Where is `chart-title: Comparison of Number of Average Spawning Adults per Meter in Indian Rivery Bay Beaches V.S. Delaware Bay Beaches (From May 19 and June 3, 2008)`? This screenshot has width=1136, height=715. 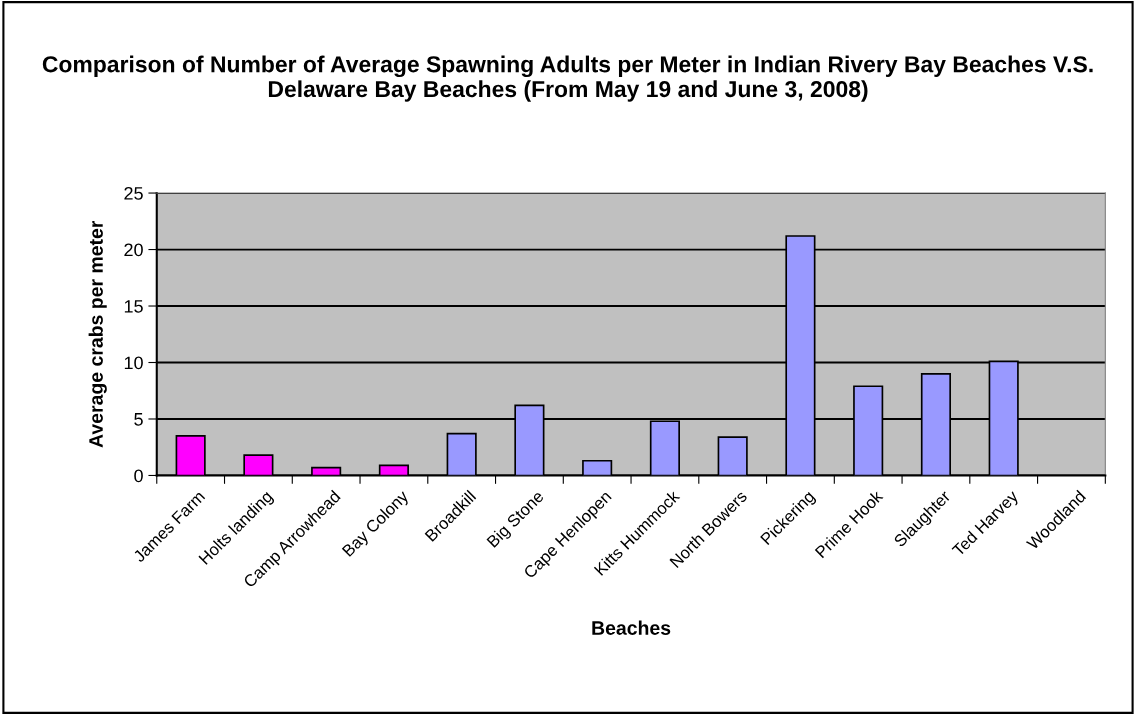
chart-title: Comparison of Number of Average Spawning Adults per Meter in Indian Rivery Bay Beaches V.S. Delaware Bay Beaches (From May 19 and June 3, 2008) is located at coordinates (567, 78).